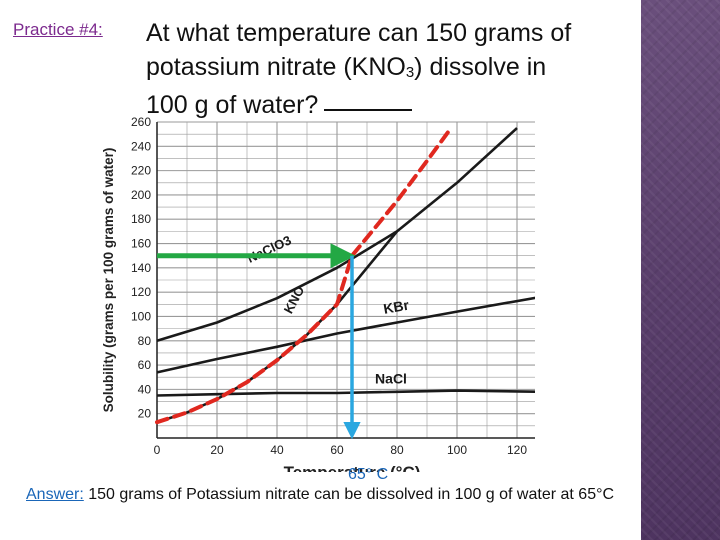 This screenshot has height=540, width=720. Describe the element at coordinates (480, 67) in the screenshot. I see `question-line-2-post: ) dissolve in` at that location.